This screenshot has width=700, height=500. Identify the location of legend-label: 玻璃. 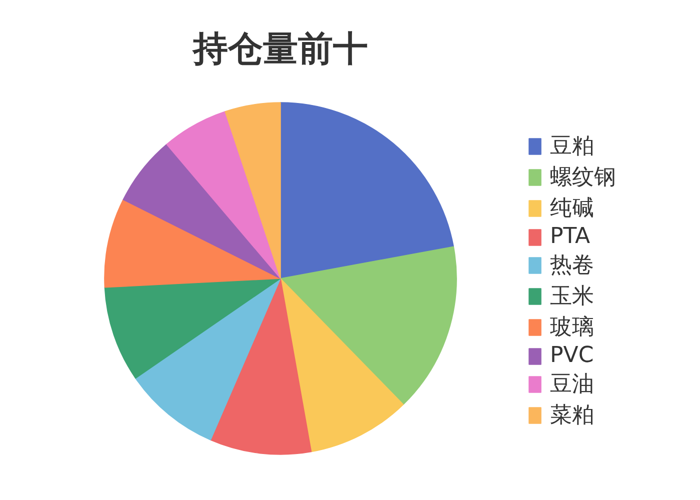
(572, 328).